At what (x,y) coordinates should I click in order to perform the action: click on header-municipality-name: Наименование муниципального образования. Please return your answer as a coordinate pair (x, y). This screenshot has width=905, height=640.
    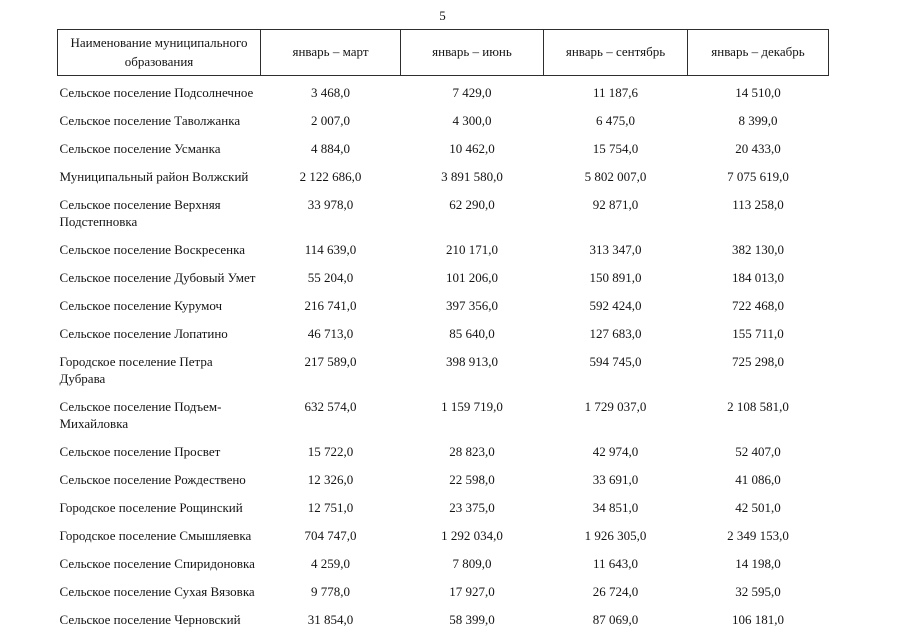
    Looking at the image, I should click on (159, 52).